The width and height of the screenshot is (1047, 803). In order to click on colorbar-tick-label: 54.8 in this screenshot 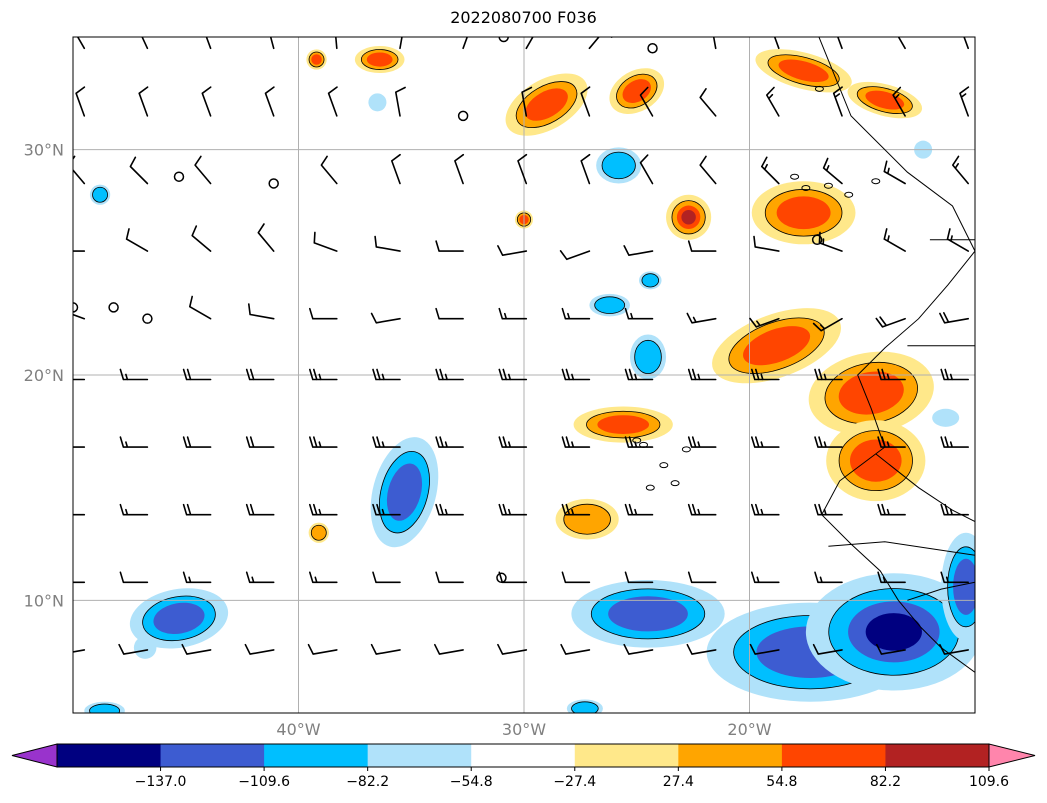, I will do `click(781, 782)`.